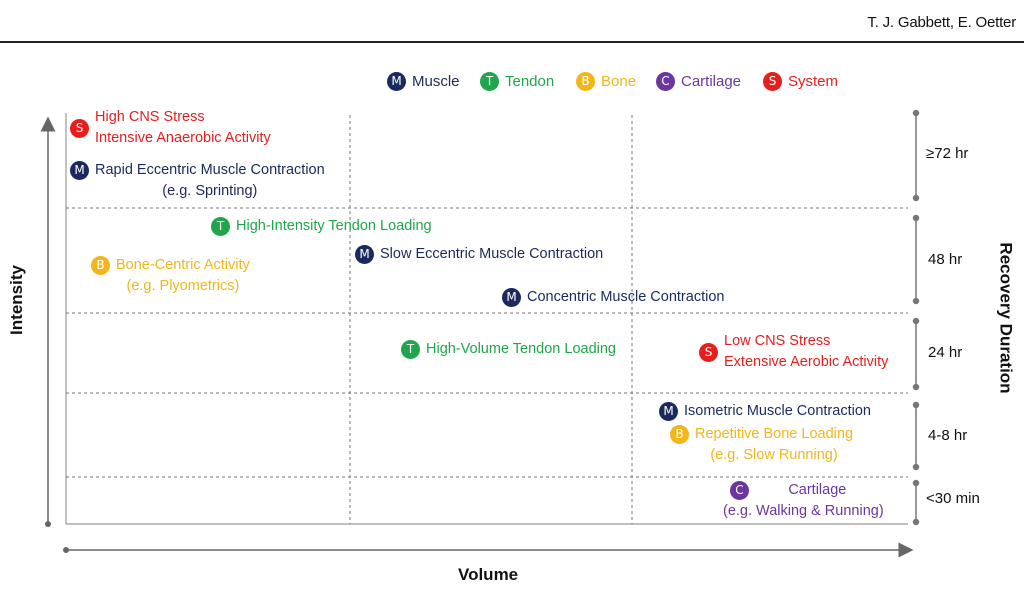 This screenshot has width=1024, height=613. Describe the element at coordinates (945, 259) in the screenshot. I see `duration-48hr: 48 hr` at that location.